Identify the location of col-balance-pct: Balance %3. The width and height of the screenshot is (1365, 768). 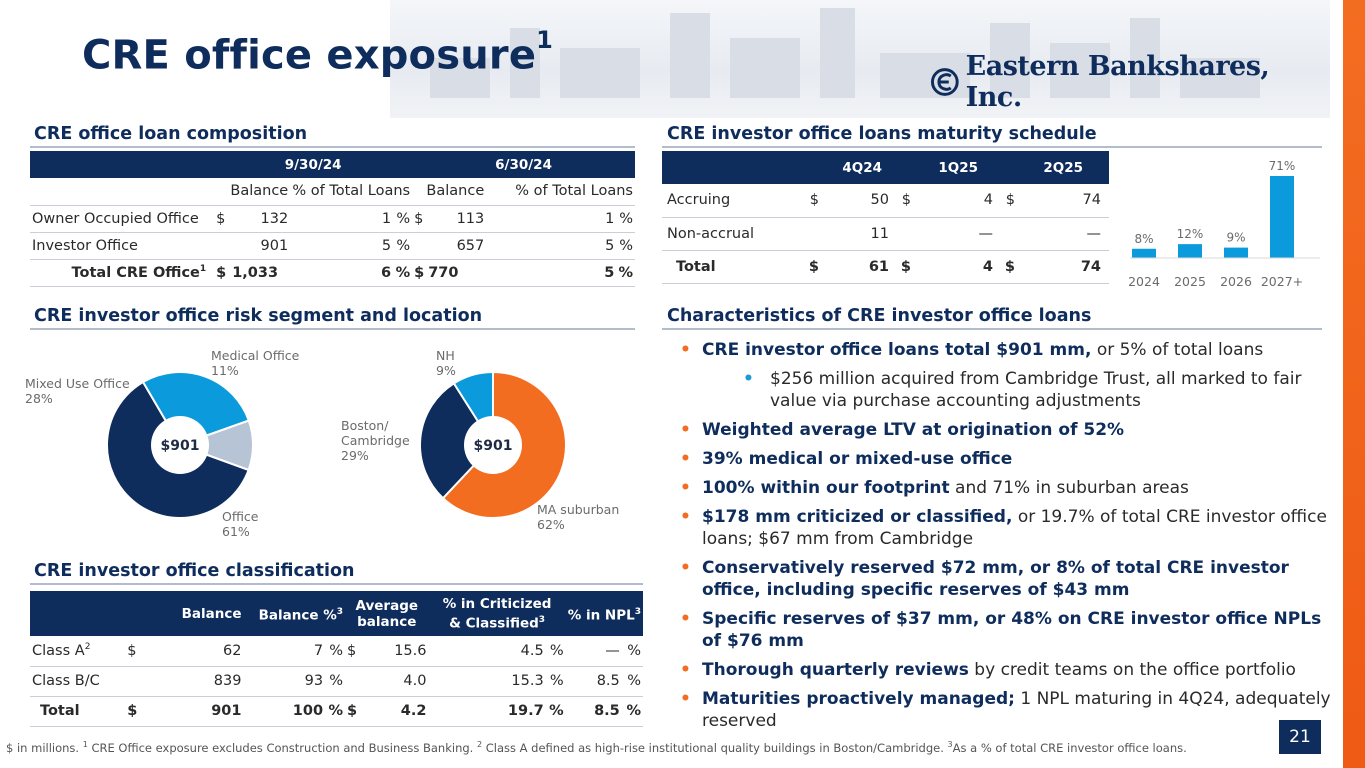
(301, 615).